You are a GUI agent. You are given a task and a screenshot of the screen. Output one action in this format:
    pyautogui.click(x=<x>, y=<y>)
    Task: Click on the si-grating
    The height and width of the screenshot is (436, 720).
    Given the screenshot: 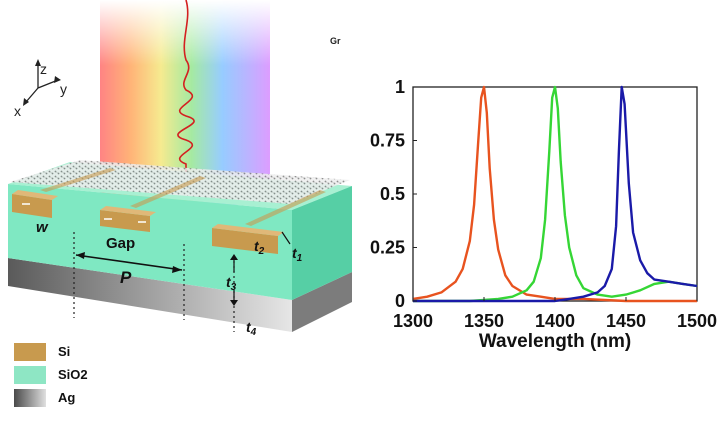 What is the action you would take?
    pyautogui.click(x=169, y=211)
    